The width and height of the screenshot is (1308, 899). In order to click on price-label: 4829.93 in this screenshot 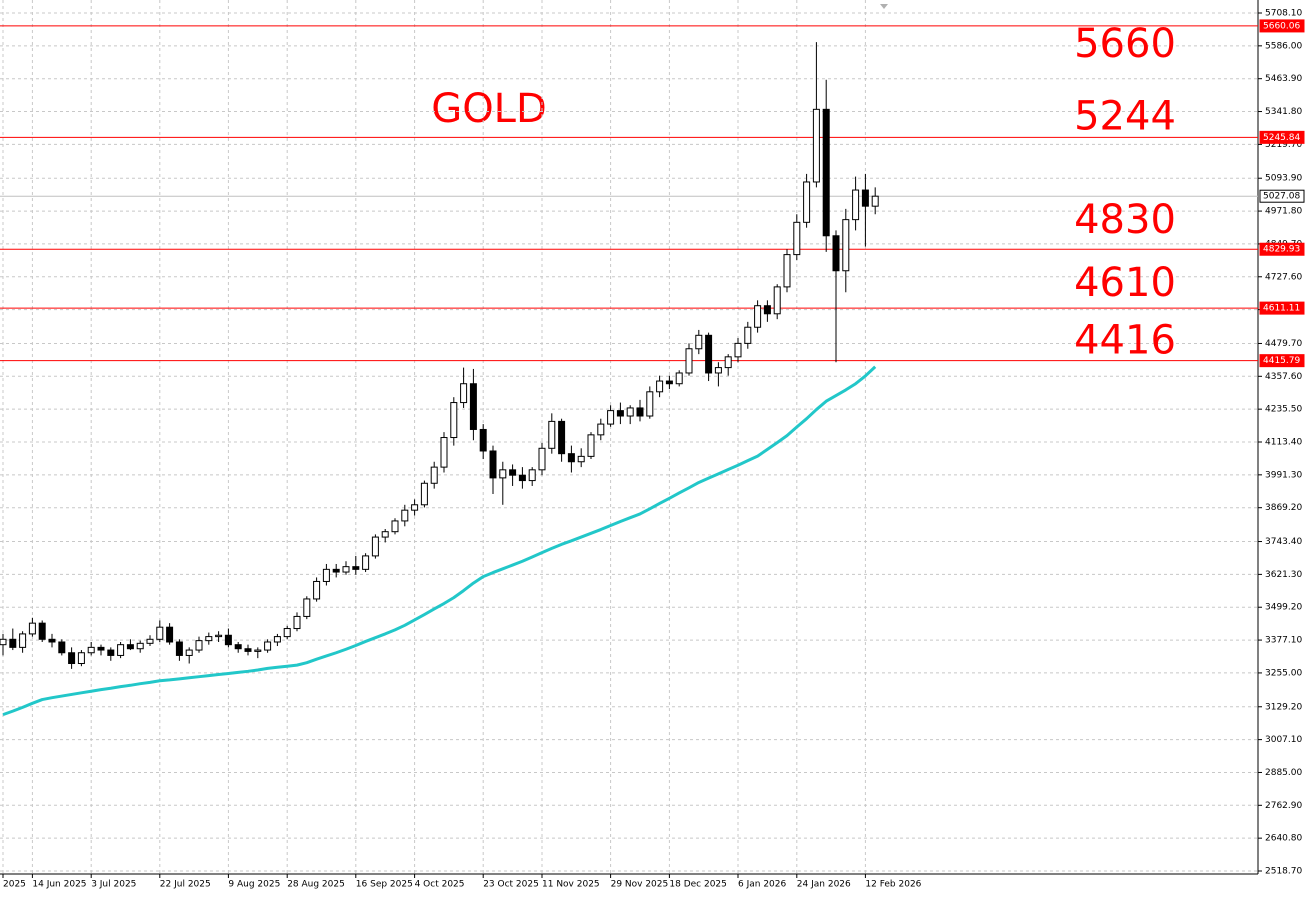, I will do `click(1281, 250)`.